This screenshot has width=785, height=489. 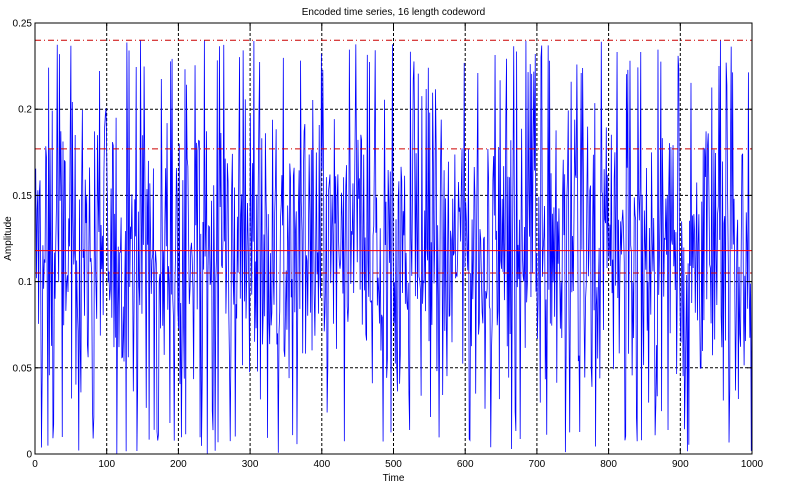 I want to click on y-tick-label: 0, so click(x=29, y=455).